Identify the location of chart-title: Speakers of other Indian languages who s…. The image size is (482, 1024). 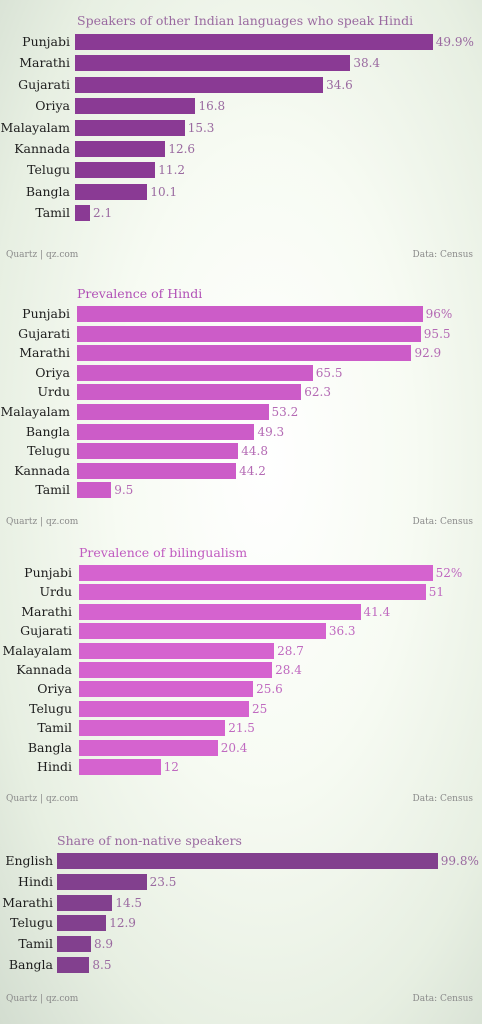
(245, 20).